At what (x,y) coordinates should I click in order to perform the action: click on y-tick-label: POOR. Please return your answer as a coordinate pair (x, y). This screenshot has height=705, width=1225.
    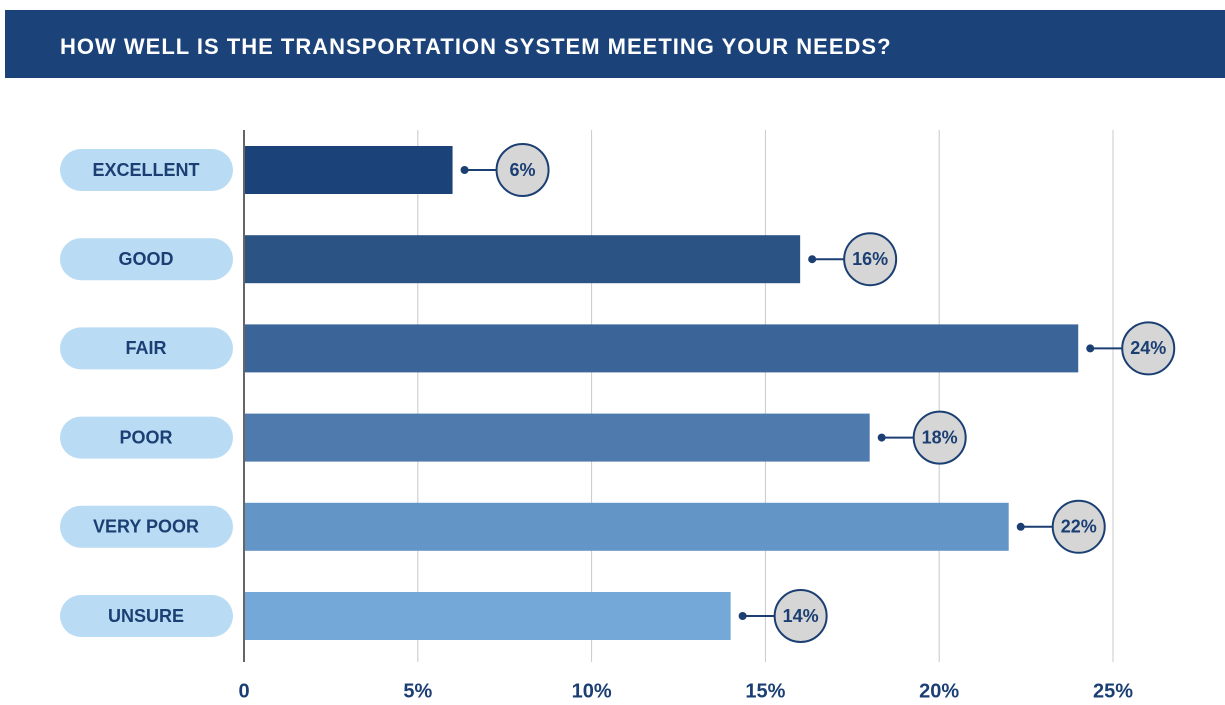
    Looking at the image, I should click on (145, 437).